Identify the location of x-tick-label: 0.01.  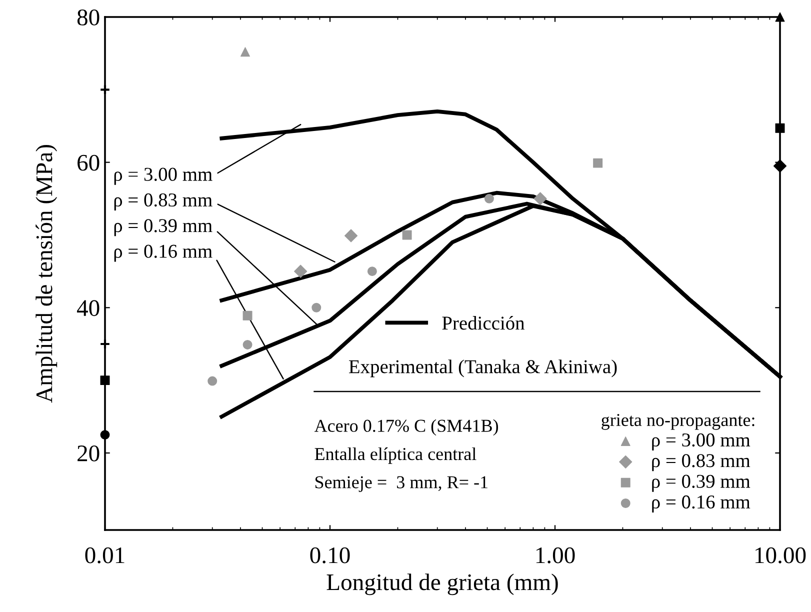
(104, 555).